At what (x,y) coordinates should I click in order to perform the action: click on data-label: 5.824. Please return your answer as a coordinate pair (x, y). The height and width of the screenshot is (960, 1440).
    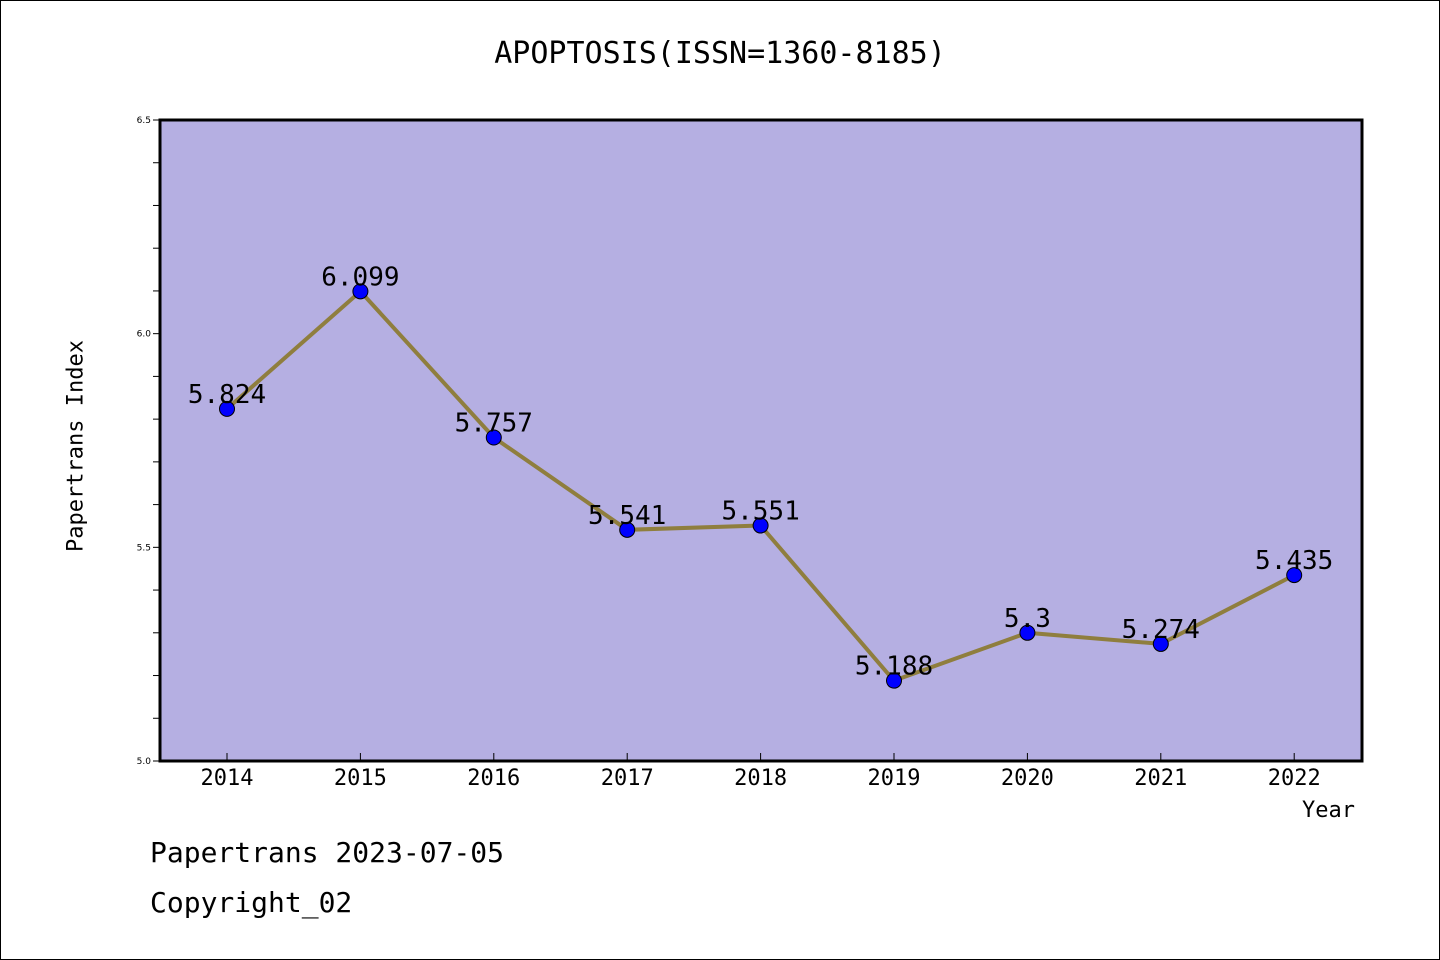
    Looking at the image, I should click on (227, 395).